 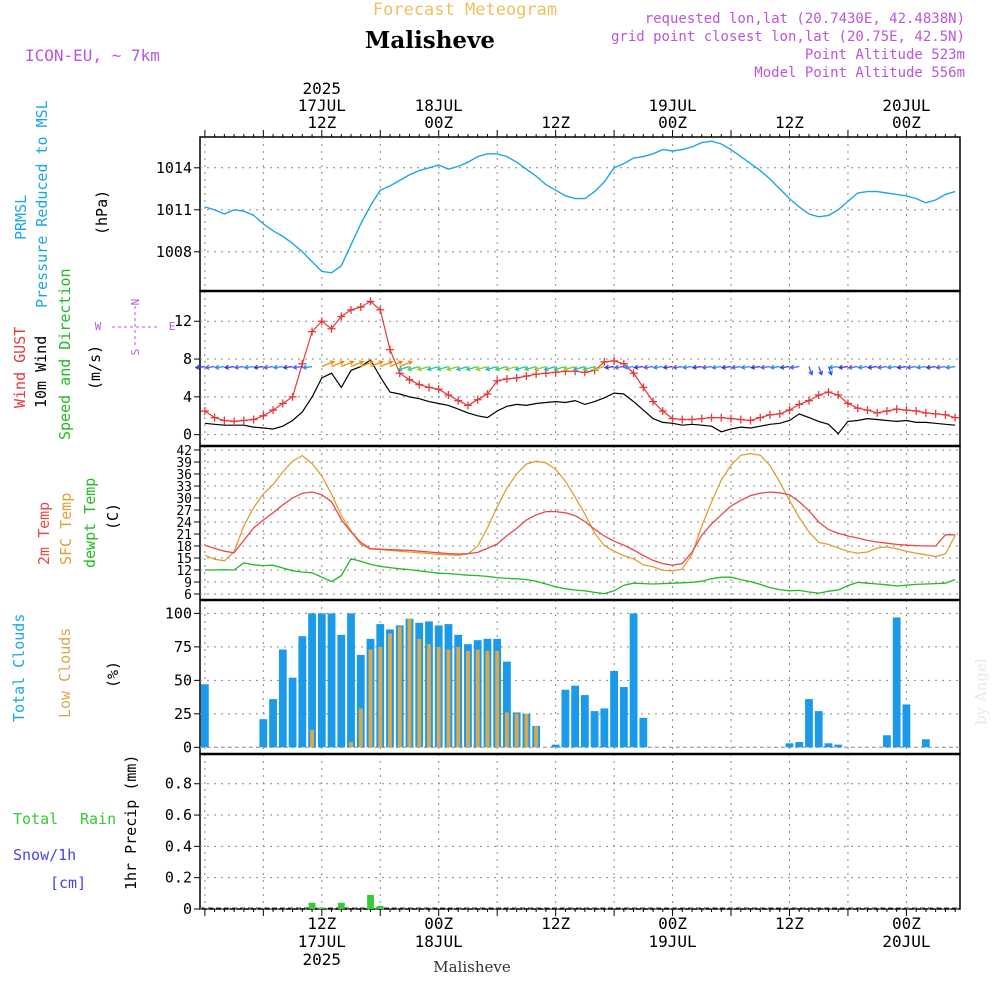 I want to click on time-label-top: 19JUL, so click(x=672, y=105).